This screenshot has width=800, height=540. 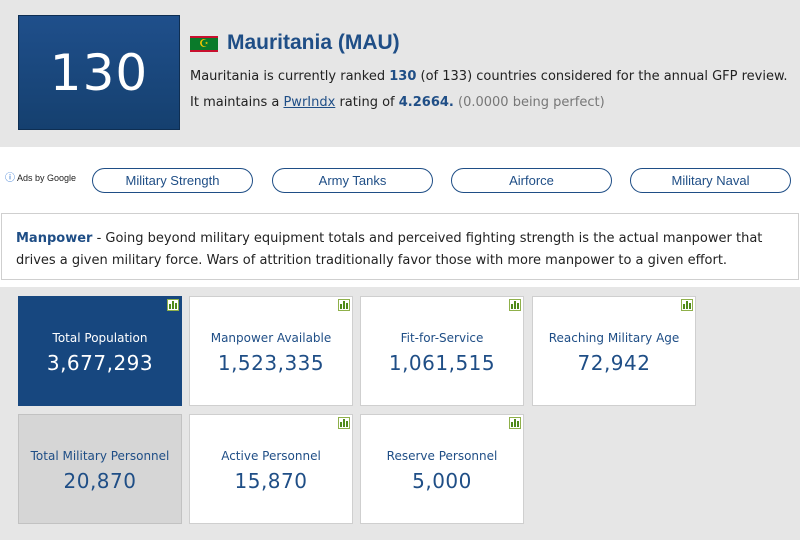 What do you see at coordinates (529, 102) in the screenshot?
I see `rating-note: (0.0000 being perfect)` at bounding box center [529, 102].